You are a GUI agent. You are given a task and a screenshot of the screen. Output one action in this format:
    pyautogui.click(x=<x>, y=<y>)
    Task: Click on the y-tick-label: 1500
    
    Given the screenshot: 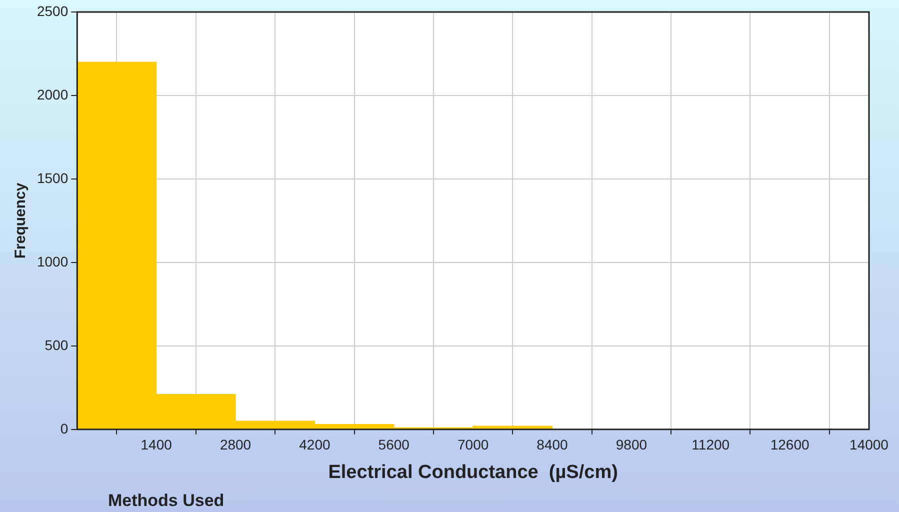 What is the action you would take?
    pyautogui.click(x=52, y=178)
    